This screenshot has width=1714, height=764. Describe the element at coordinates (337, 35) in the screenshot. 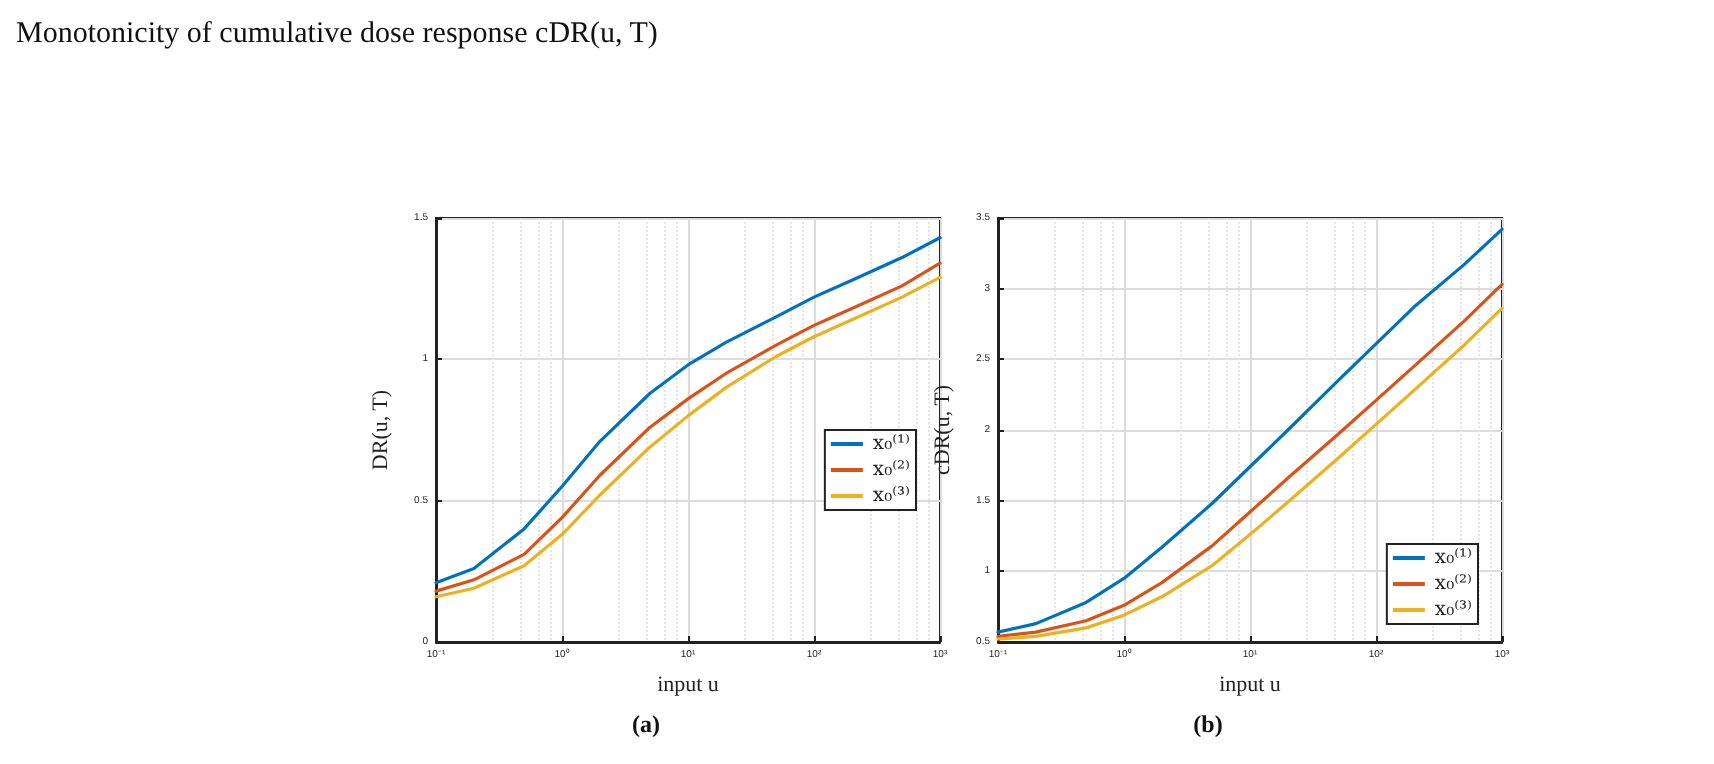

I see `chart-title: Monotonicity of cumulative dose response cDR(u, T)` at that location.